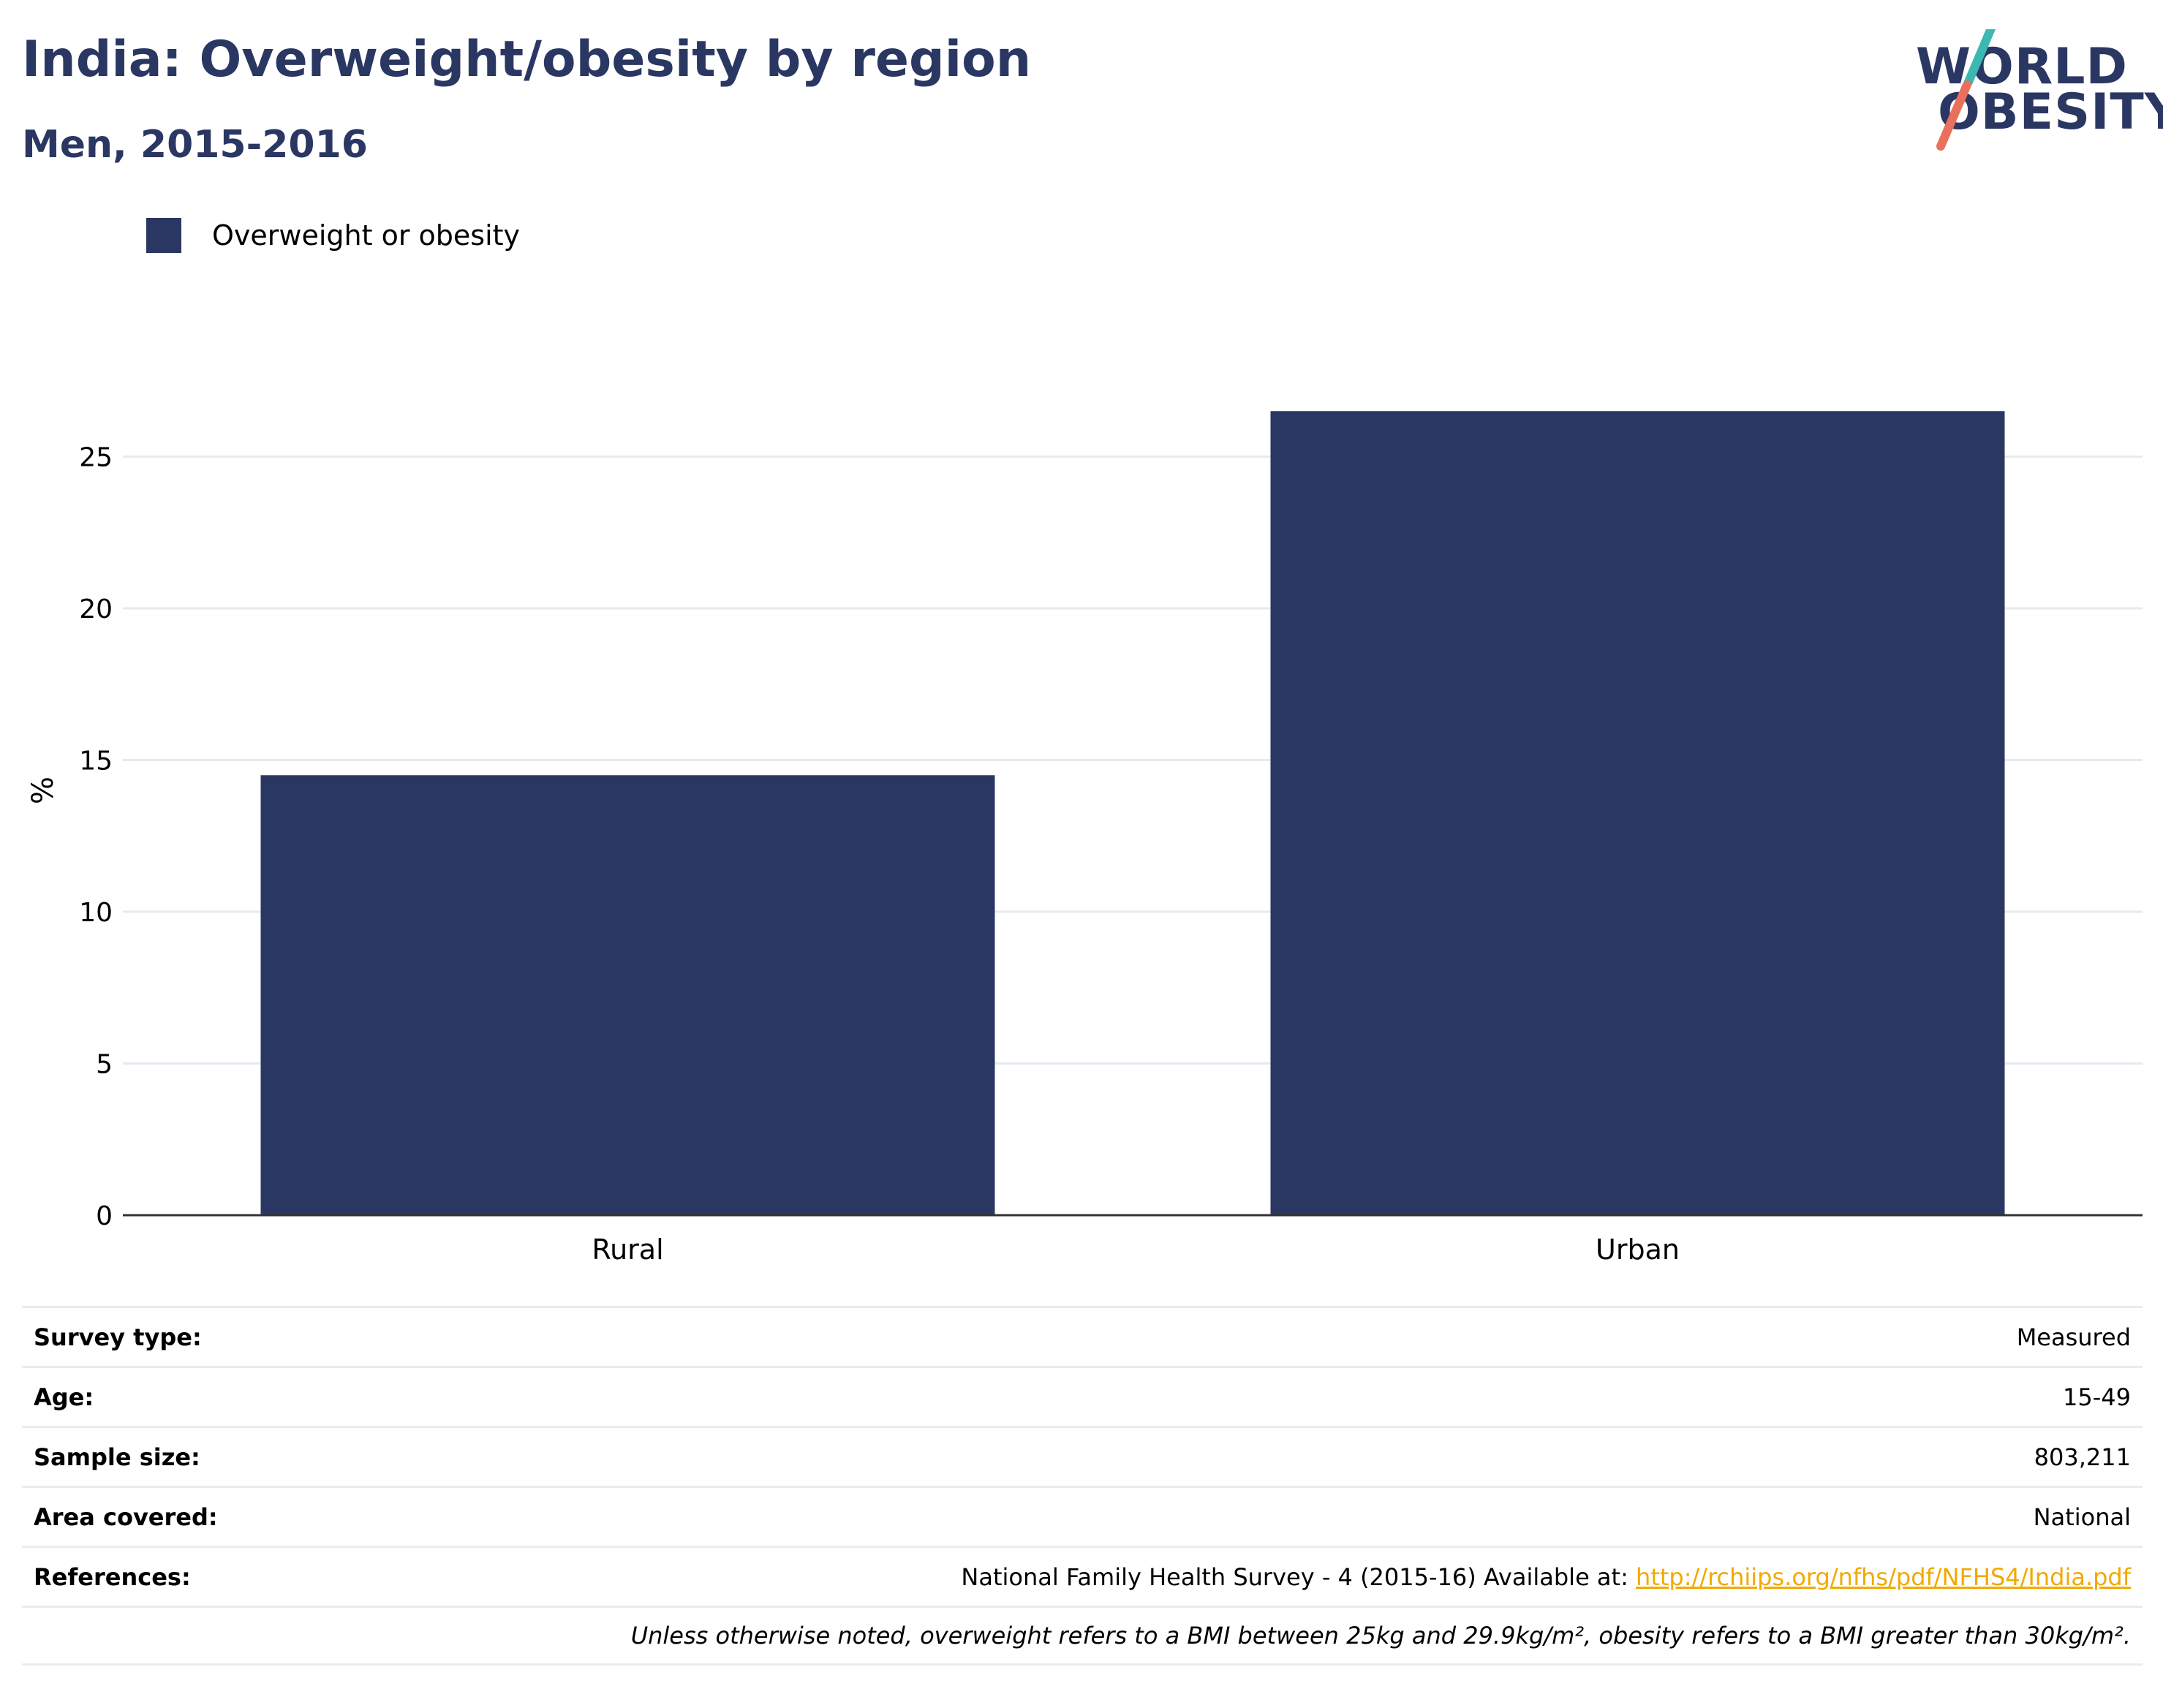 Image resolution: width=2163 pixels, height=1708 pixels. I want to click on legend-label: Overweight or obesity, so click(367, 235).